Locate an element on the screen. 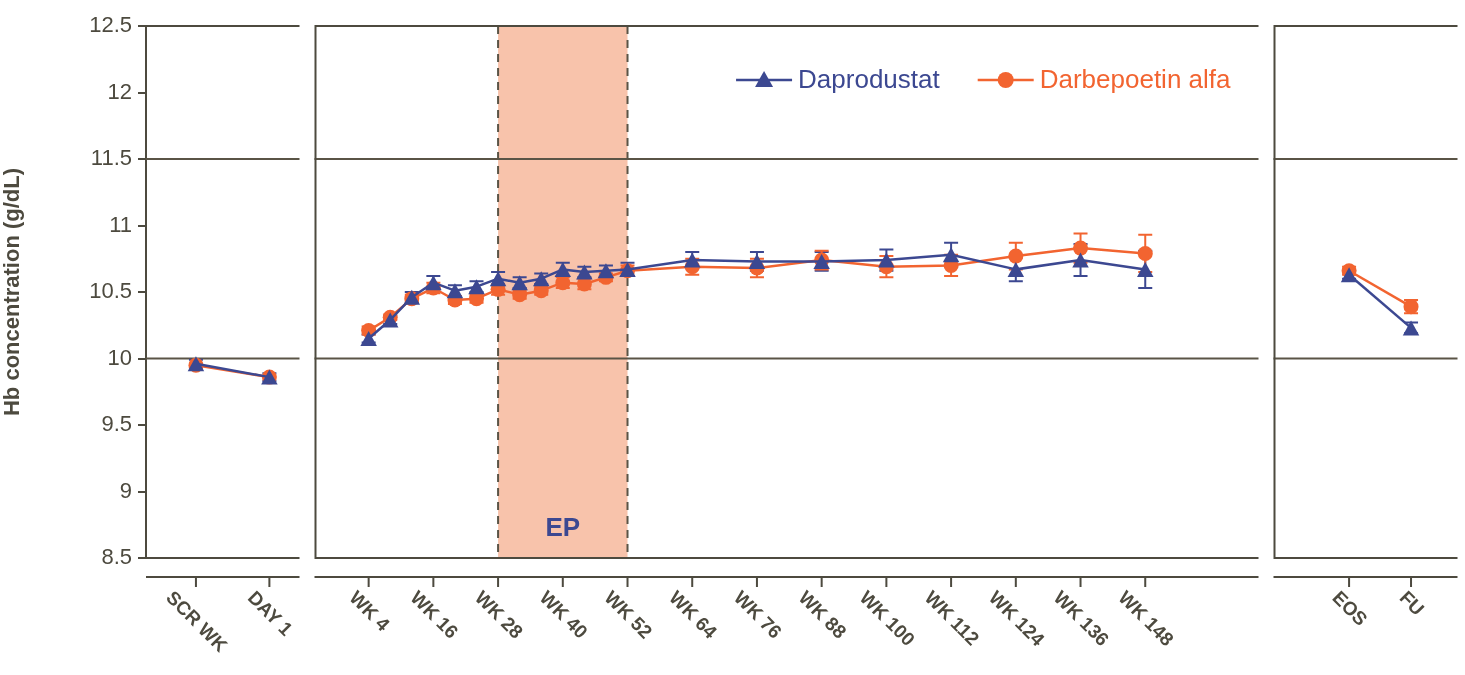 Image resolution: width=1465 pixels, height=675 pixels. y-tick-label: 10.5 is located at coordinates (110, 291).